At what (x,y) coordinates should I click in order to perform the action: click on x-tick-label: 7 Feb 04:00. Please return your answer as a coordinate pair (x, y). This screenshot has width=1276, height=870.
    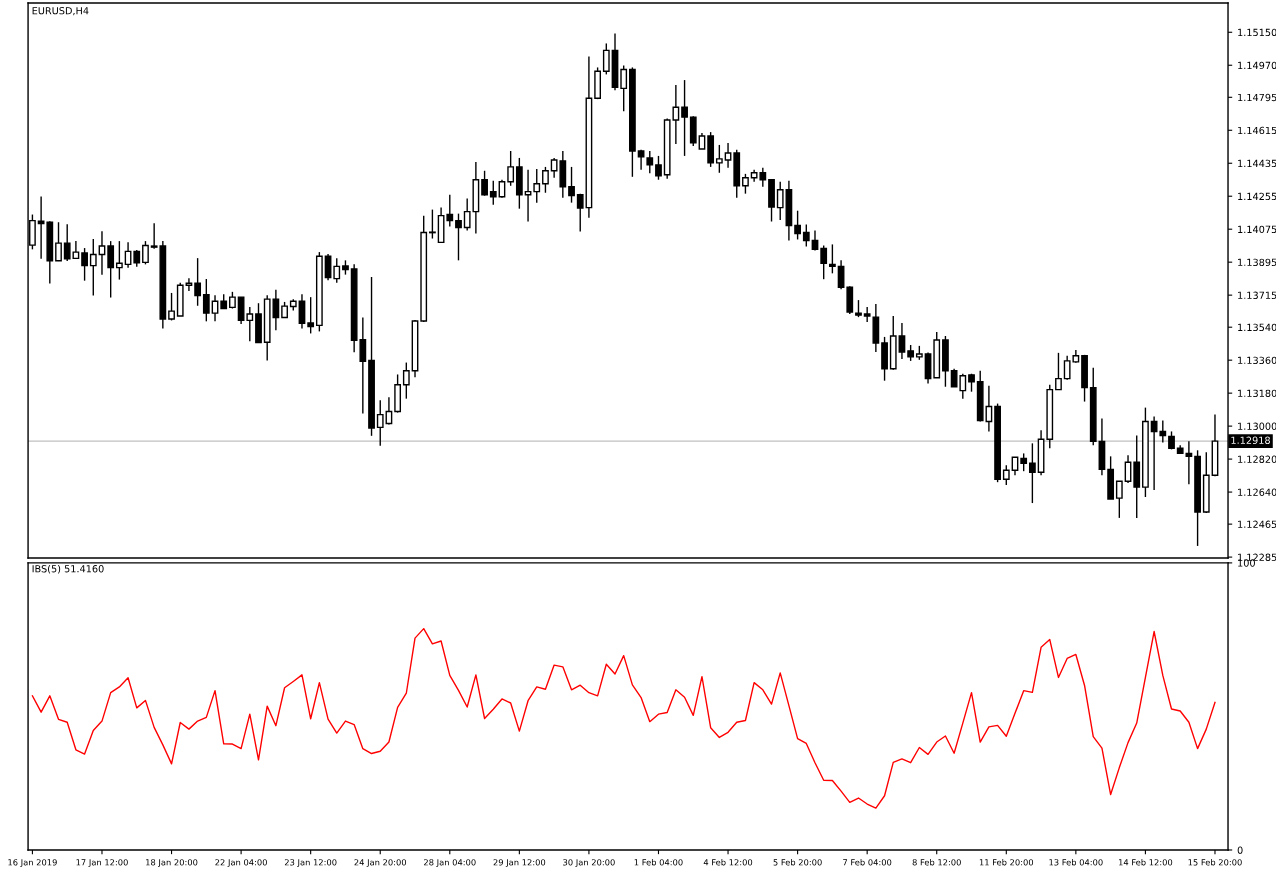
    Looking at the image, I should click on (867, 862).